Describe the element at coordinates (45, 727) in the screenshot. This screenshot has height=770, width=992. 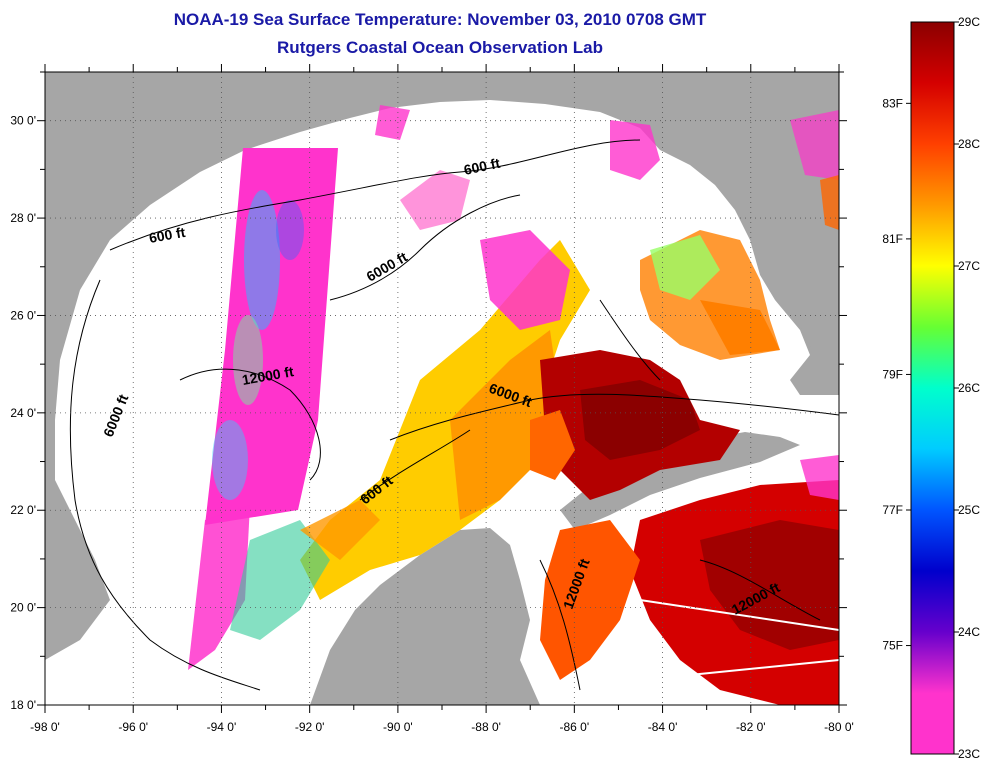
I see `lon-tick-label: -98 0'` at that location.